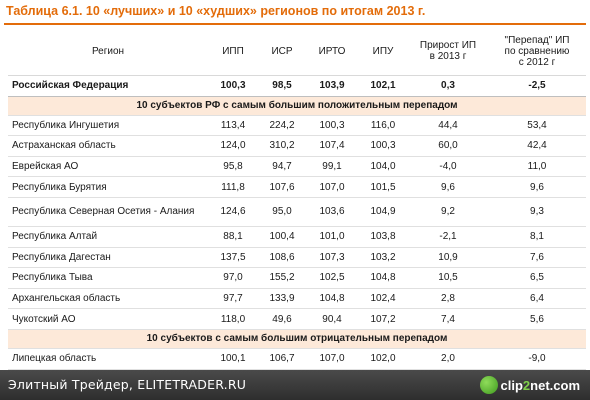 The width and height of the screenshot is (590, 400). I want to click on cell-perepad: 42,4, so click(537, 146).